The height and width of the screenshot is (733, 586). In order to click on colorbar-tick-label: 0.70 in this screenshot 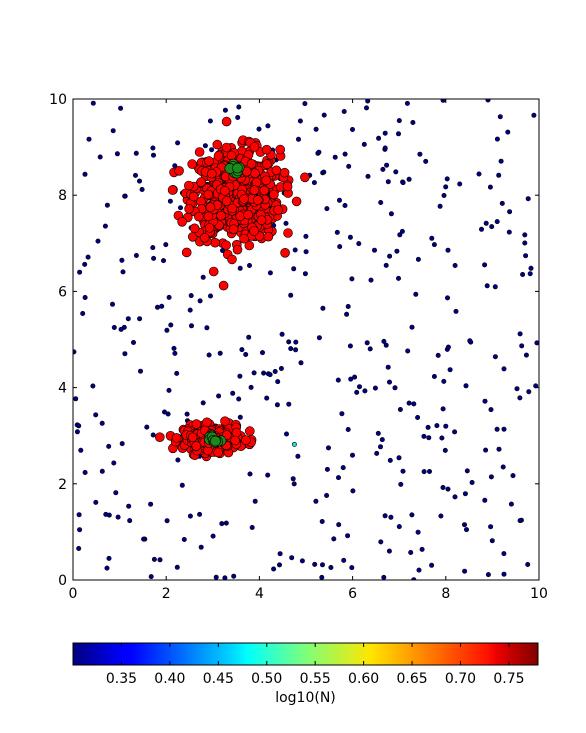, I will do `click(460, 679)`.